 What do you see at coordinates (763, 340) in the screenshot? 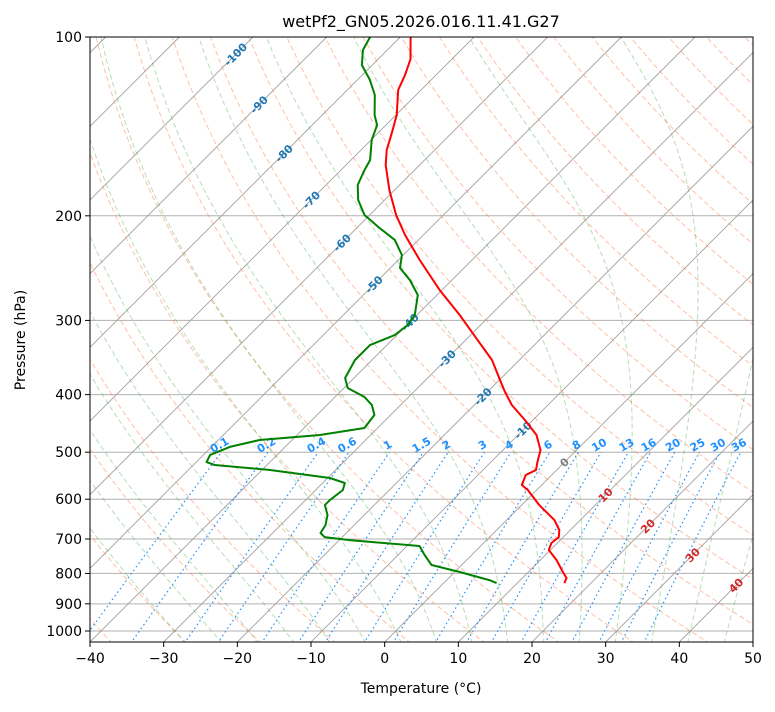
I see `isotherm-line` at bounding box center [763, 340].